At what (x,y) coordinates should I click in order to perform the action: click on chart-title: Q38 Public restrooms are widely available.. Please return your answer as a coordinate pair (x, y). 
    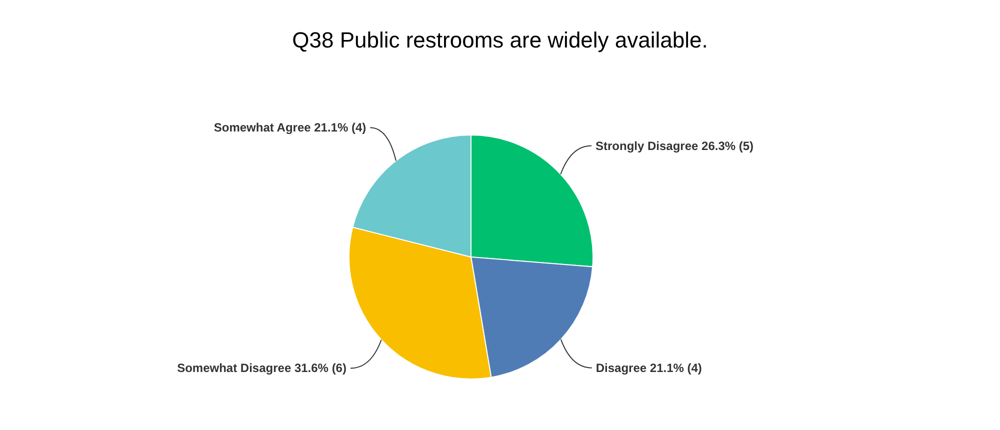
    Looking at the image, I should click on (500, 40).